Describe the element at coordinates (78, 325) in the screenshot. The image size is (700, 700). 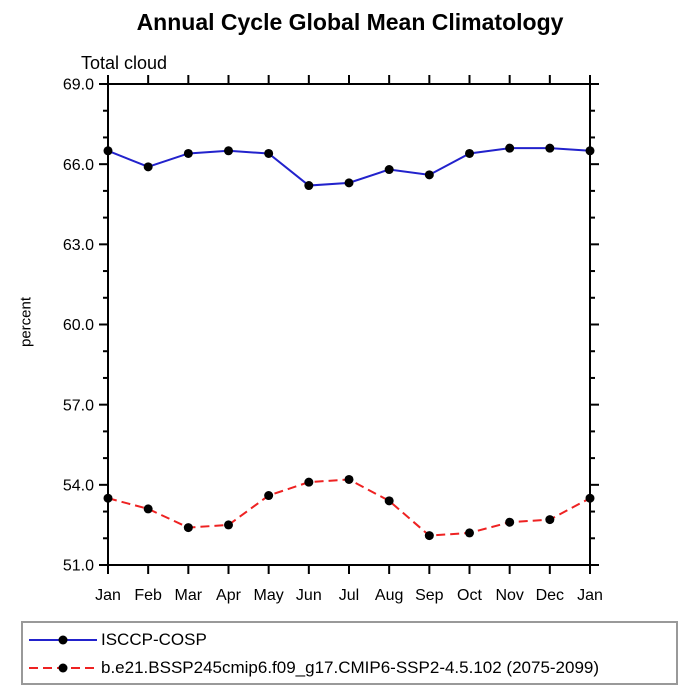
I see `y-tick-label: 60.0` at that location.